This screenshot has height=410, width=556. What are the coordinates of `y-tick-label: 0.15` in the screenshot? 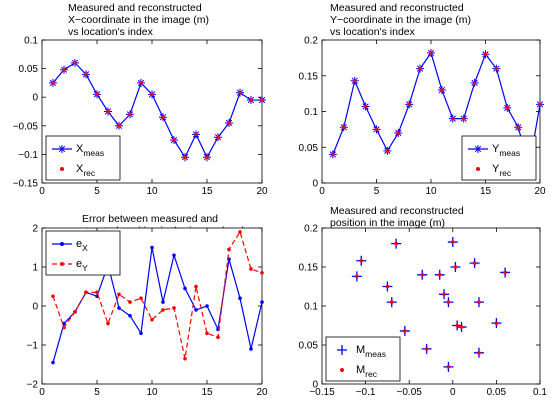 It's located at (309, 76).